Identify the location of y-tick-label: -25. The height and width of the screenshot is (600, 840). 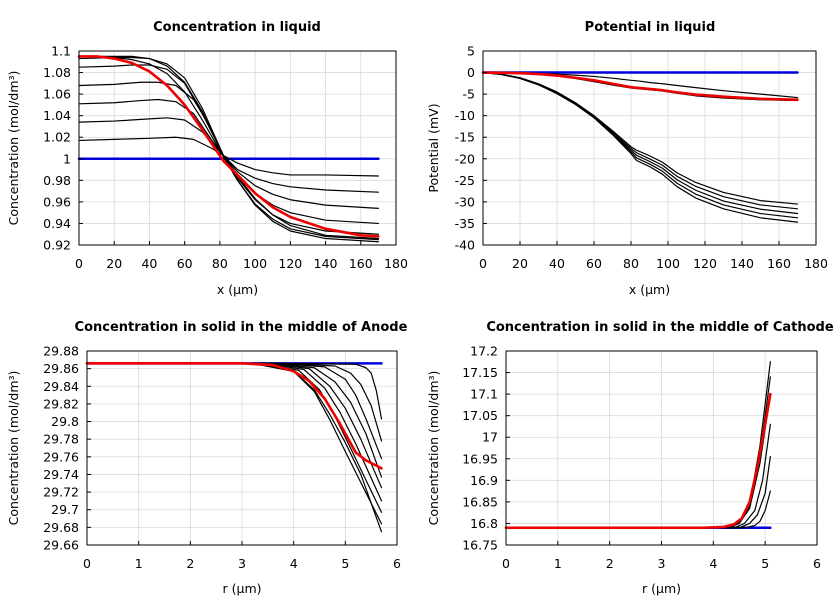
(465, 180).